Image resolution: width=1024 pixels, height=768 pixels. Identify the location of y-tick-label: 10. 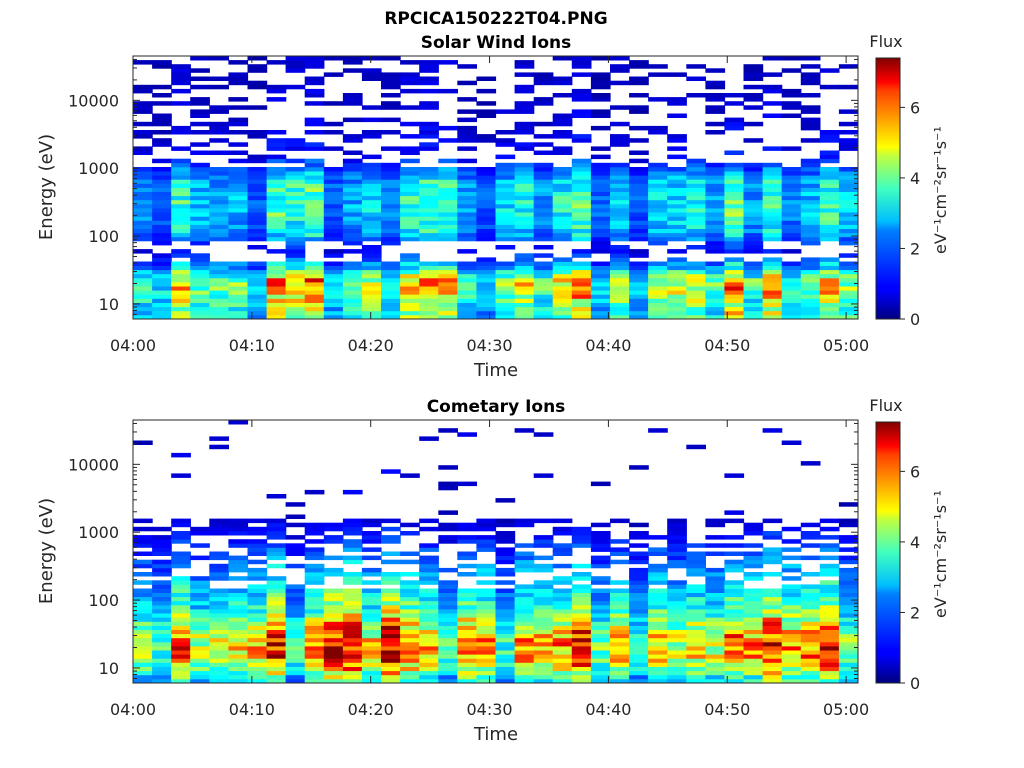
(109, 668).